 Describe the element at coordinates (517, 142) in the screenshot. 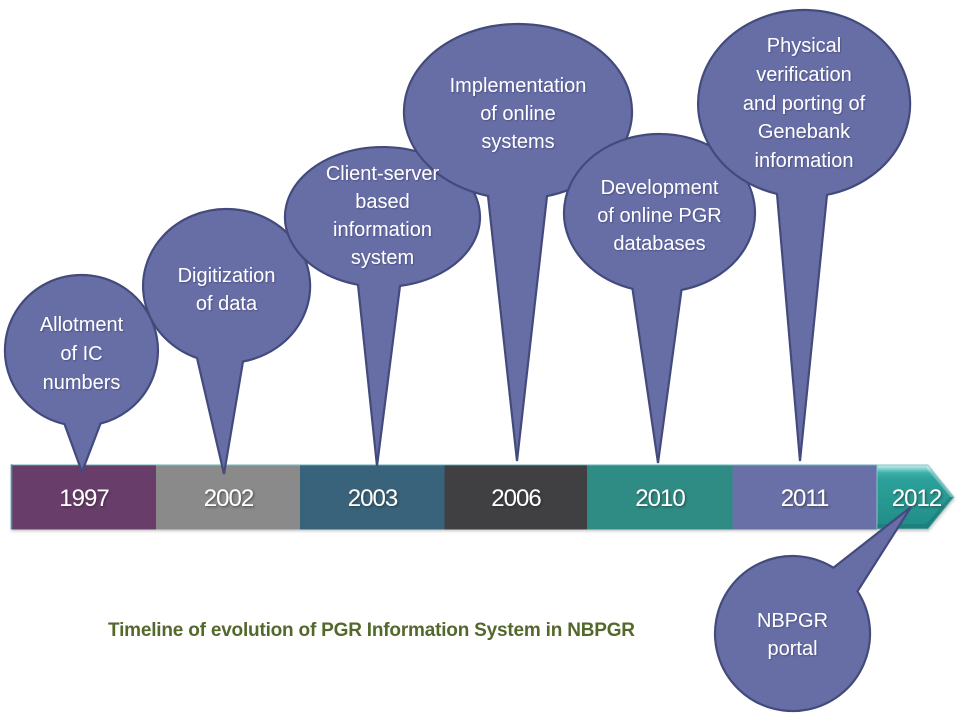

I see `svg-text: systems` at that location.